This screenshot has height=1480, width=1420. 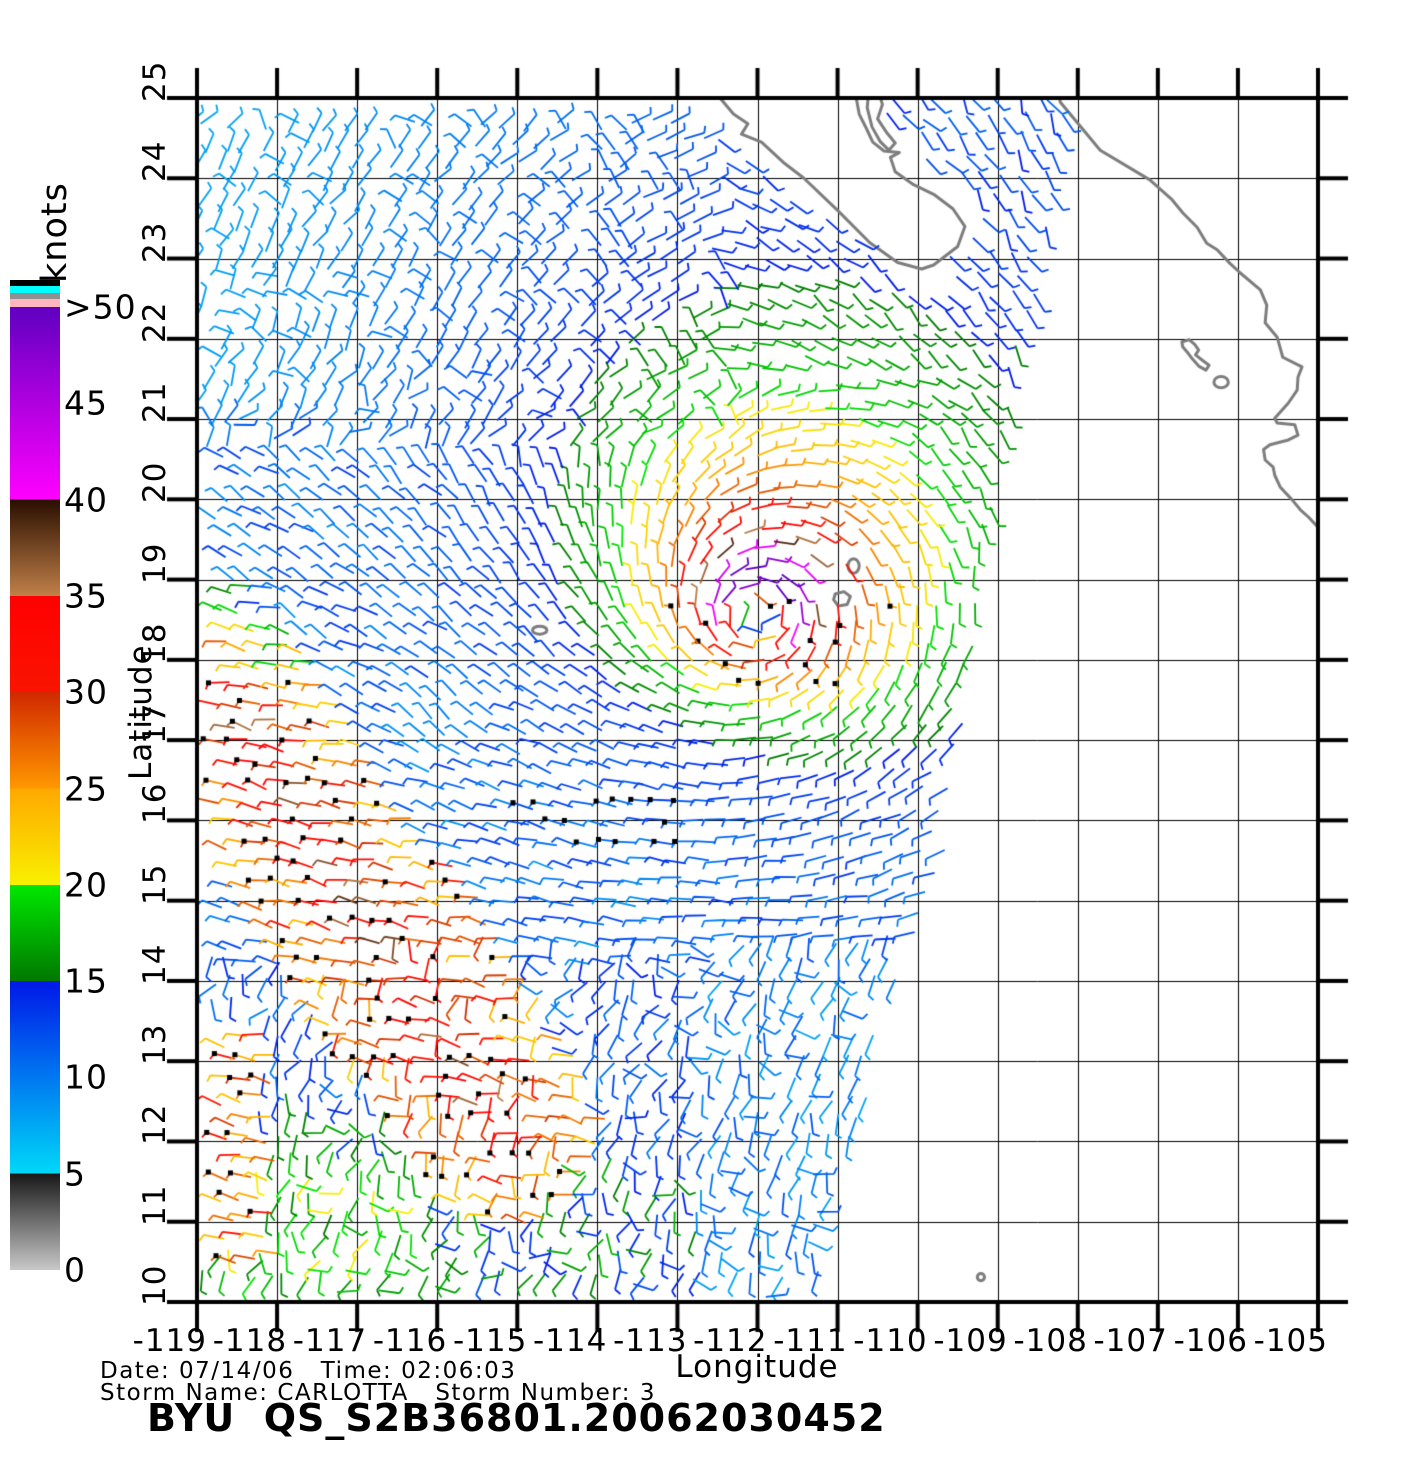 What do you see at coordinates (970, 1341) in the screenshot?
I see `x-tick-label: -109` at bounding box center [970, 1341].